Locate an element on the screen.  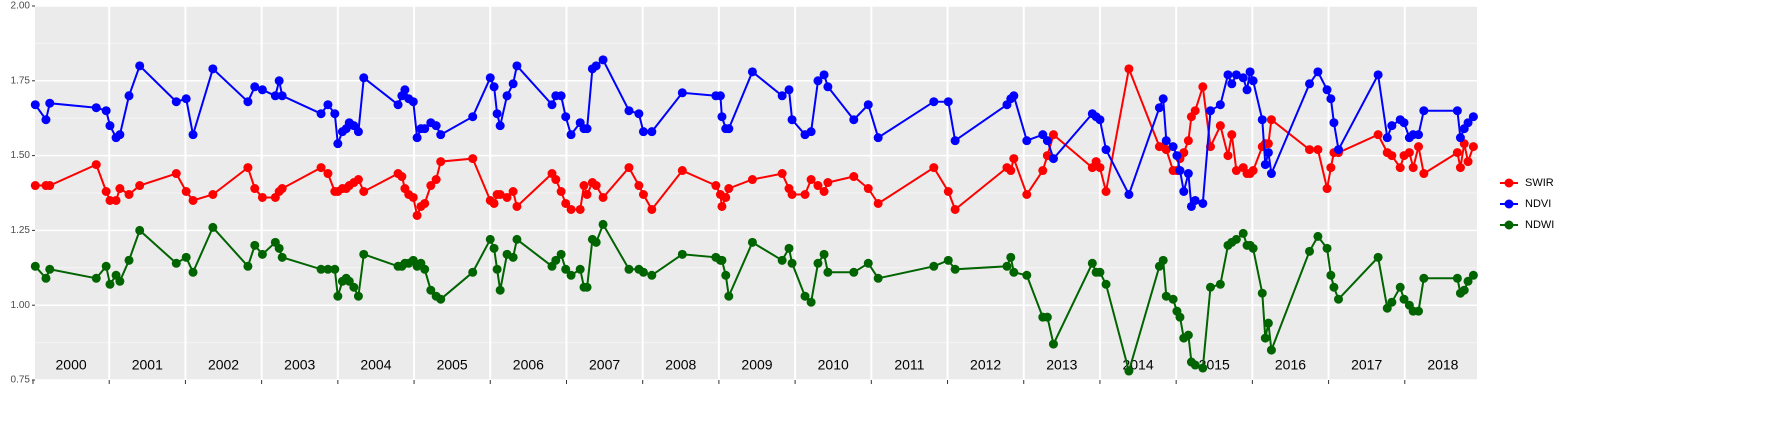
year-label: 2001 is located at coordinates (147, 365).